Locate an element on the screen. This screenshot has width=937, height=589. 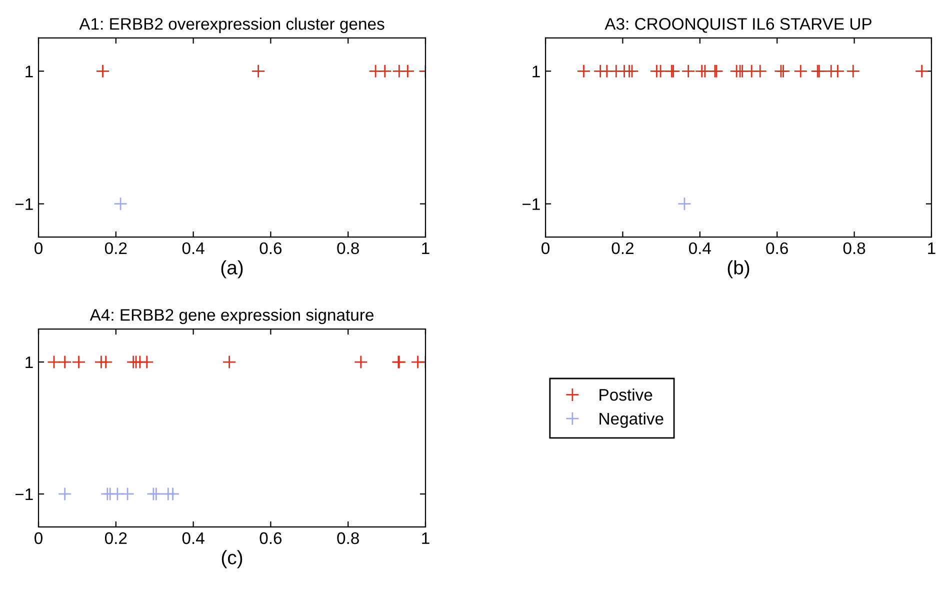
x-axis-title: (c) is located at coordinates (232, 559).